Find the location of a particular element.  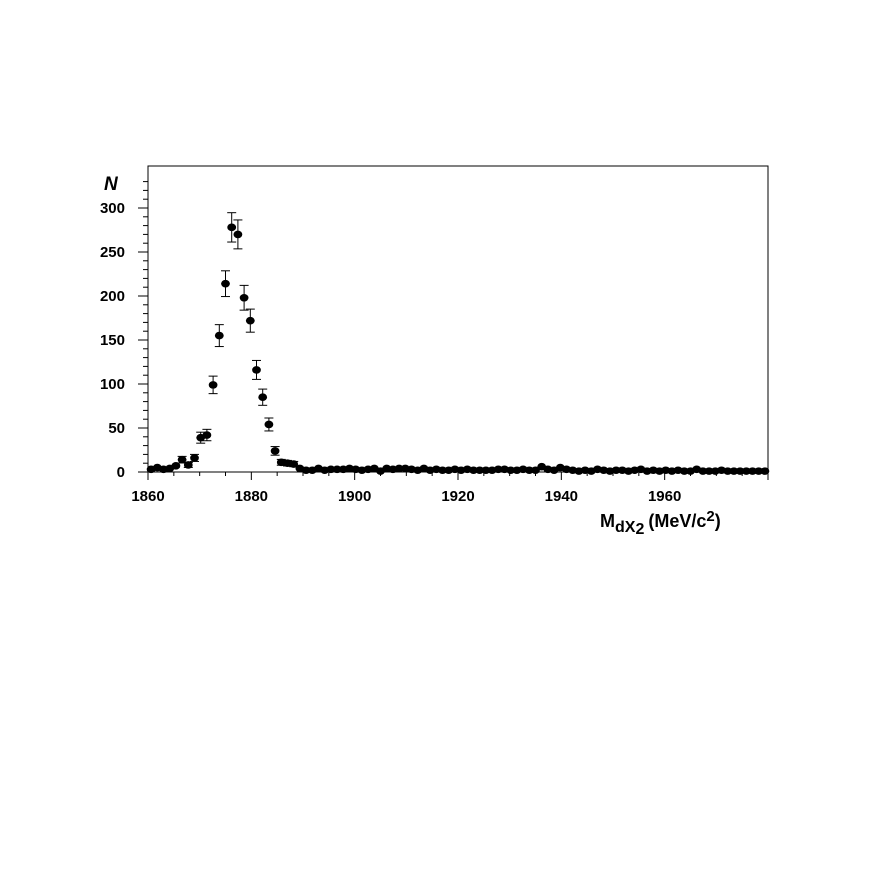

y-tick-label: 50 is located at coordinates (116, 428).